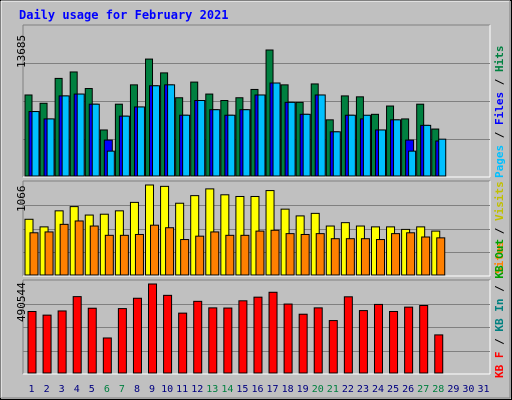 The image size is (512, 400). Describe the element at coordinates (483, 389) in the screenshot. I see `x-label-day: 31` at that location.